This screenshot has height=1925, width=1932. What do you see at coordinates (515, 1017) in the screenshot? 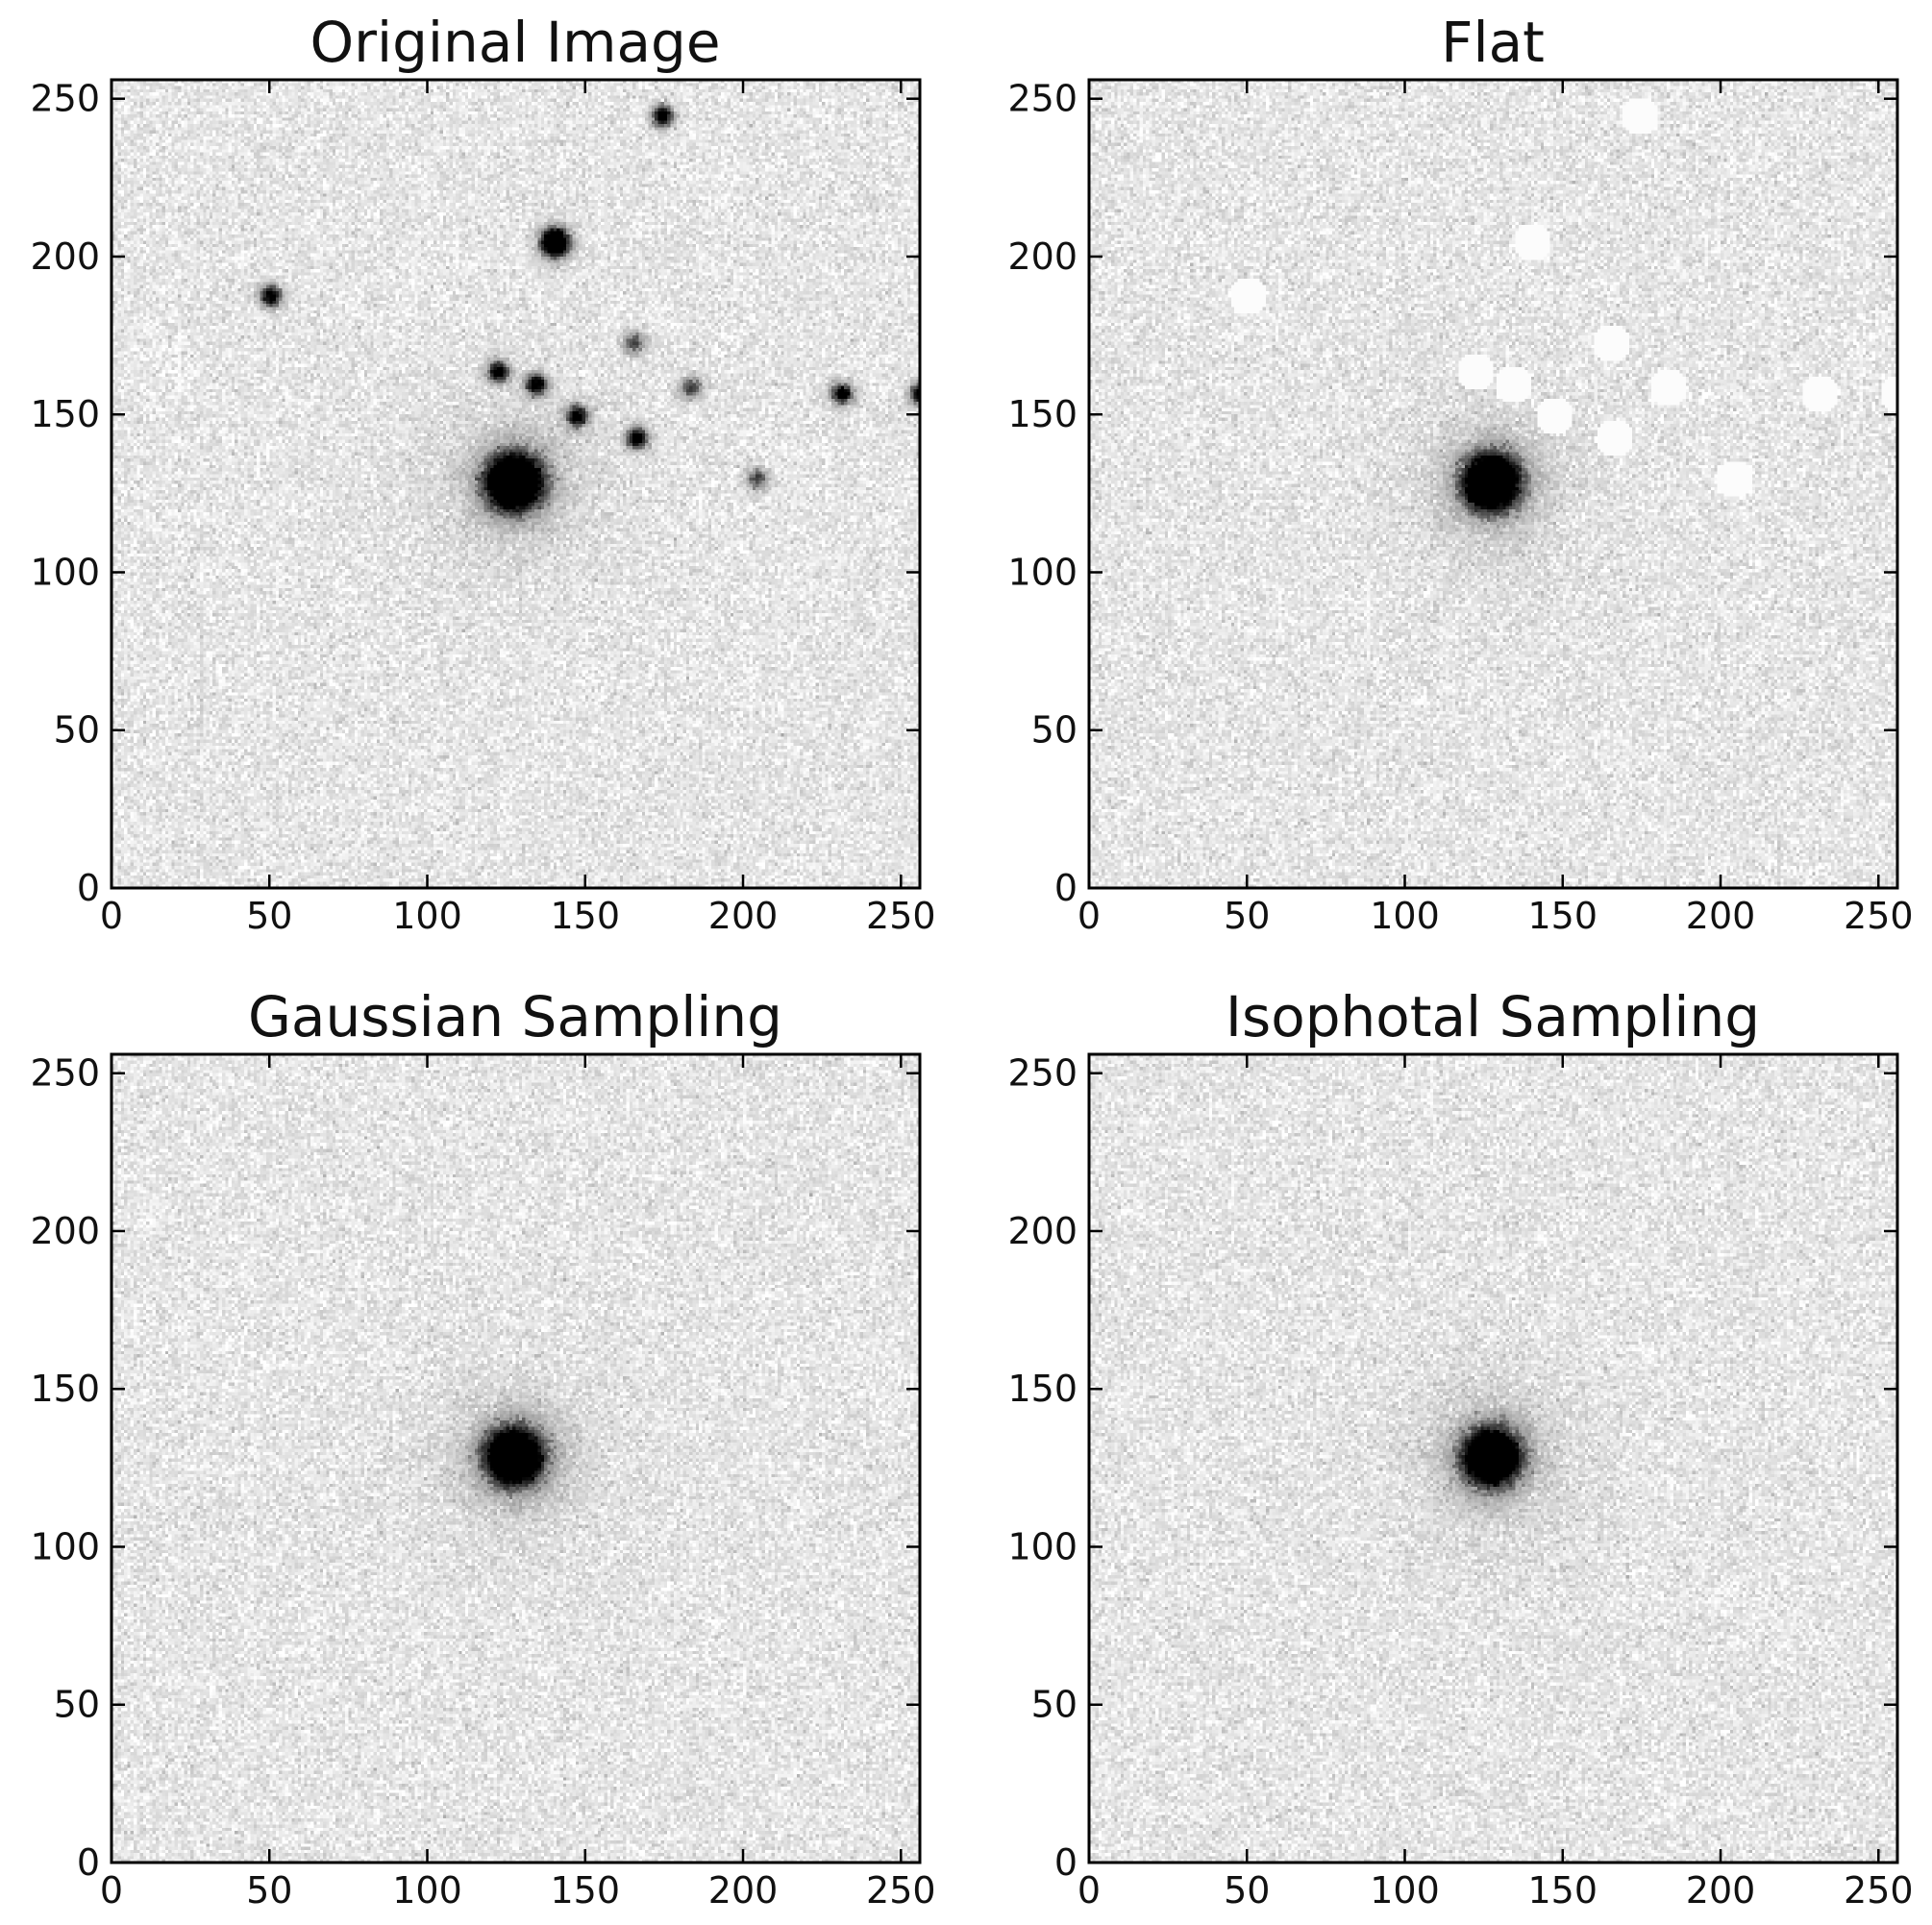
I see `panel-title: Gaussian Sampling` at bounding box center [515, 1017].